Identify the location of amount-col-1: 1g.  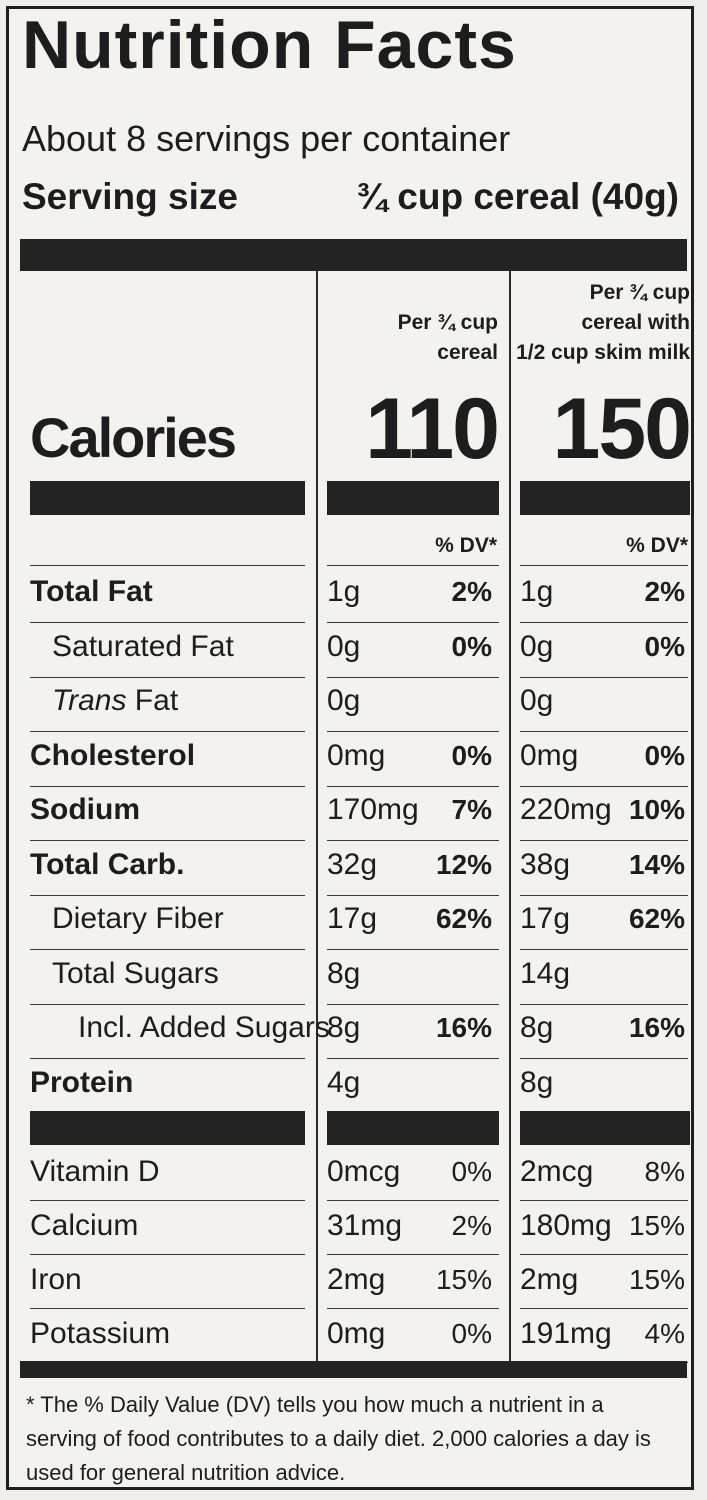
(344, 591).